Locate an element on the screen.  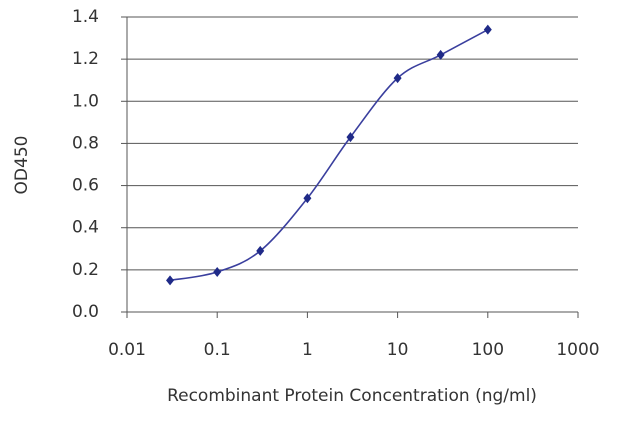
x-tick-label: 1 is located at coordinates (307, 350).